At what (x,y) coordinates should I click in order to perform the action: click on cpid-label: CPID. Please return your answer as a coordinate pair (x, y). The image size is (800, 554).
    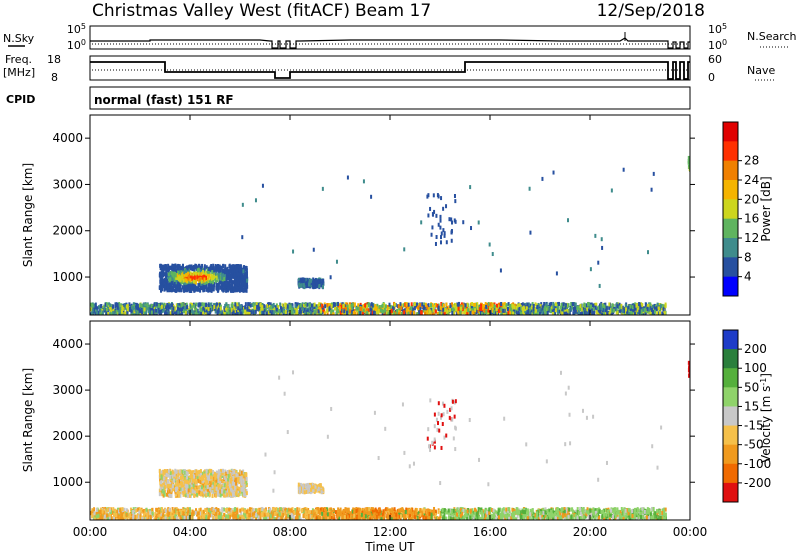
    Looking at the image, I should click on (20, 99).